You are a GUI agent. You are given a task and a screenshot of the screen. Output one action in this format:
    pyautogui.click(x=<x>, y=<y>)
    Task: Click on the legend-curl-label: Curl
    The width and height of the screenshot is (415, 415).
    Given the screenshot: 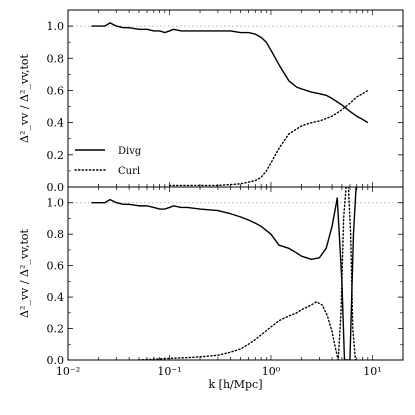 What is the action you would take?
    pyautogui.click(x=129, y=171)
    